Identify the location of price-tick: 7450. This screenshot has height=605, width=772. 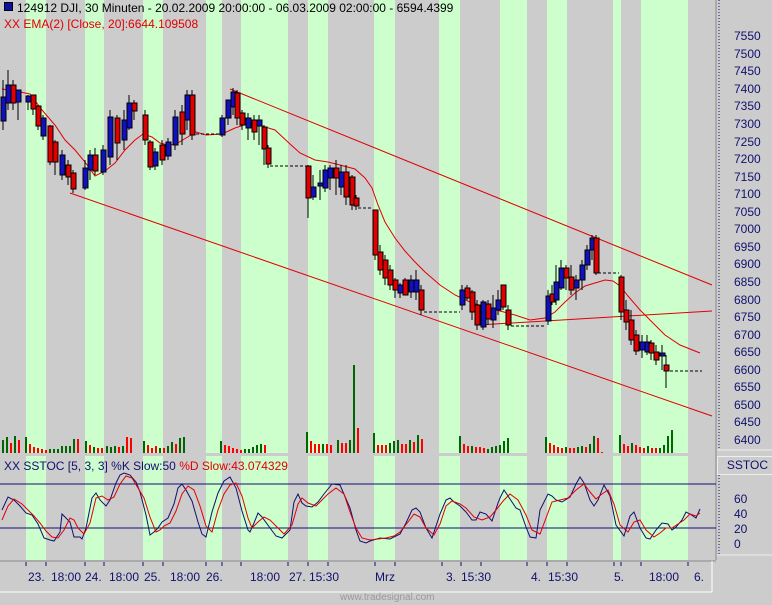
(747, 71).